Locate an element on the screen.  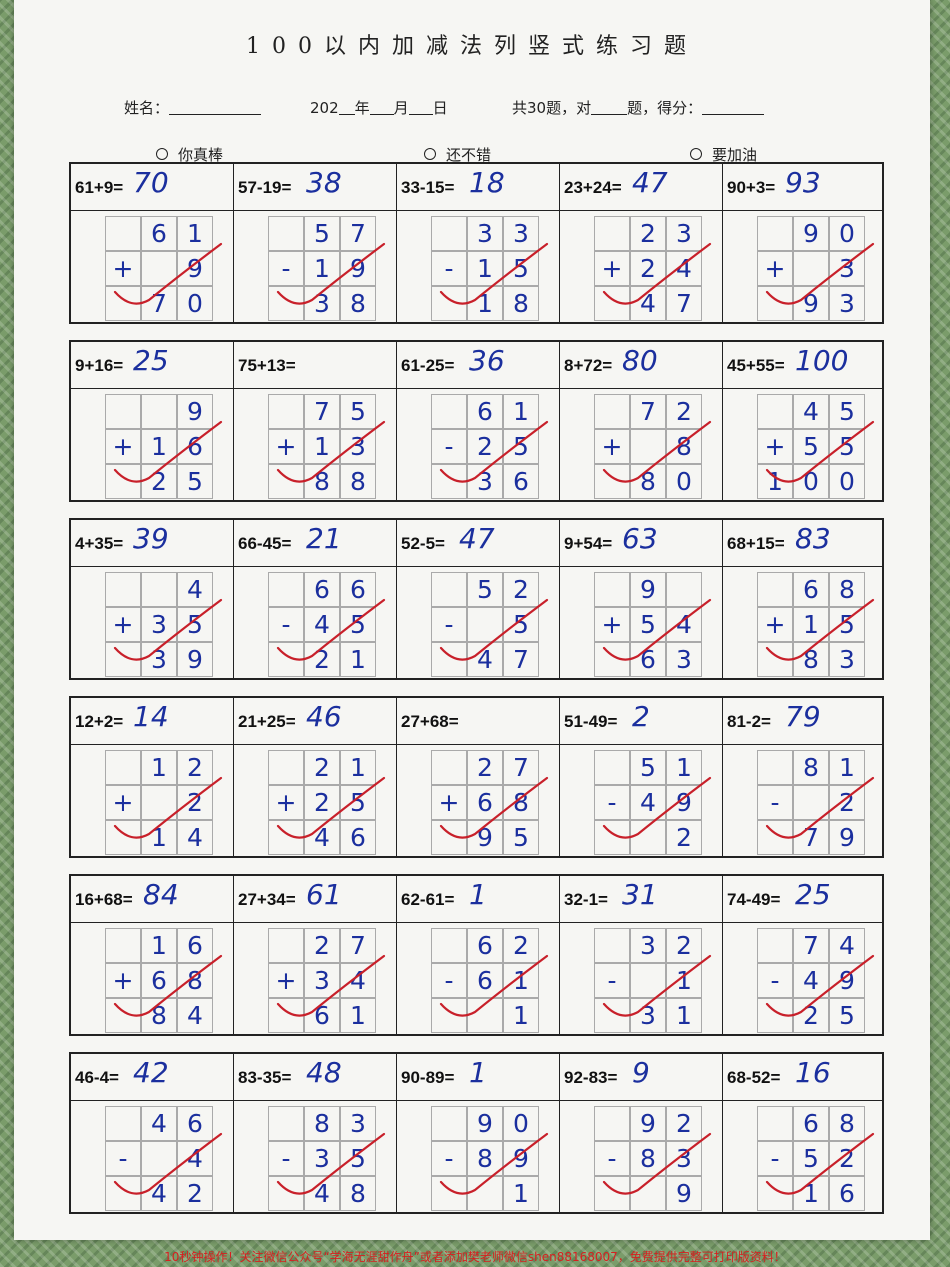
digit-mid-tens: 5 is located at coordinates (811, 1158).